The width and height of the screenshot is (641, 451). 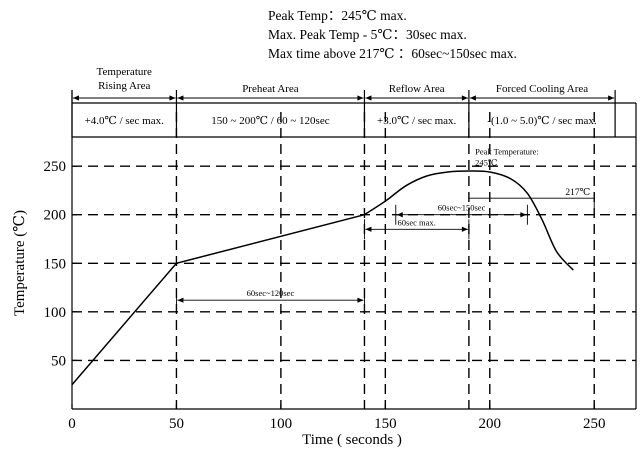 What do you see at coordinates (417, 121) in the screenshot?
I see `zone-rate: +3.0℃ / sec max.` at bounding box center [417, 121].